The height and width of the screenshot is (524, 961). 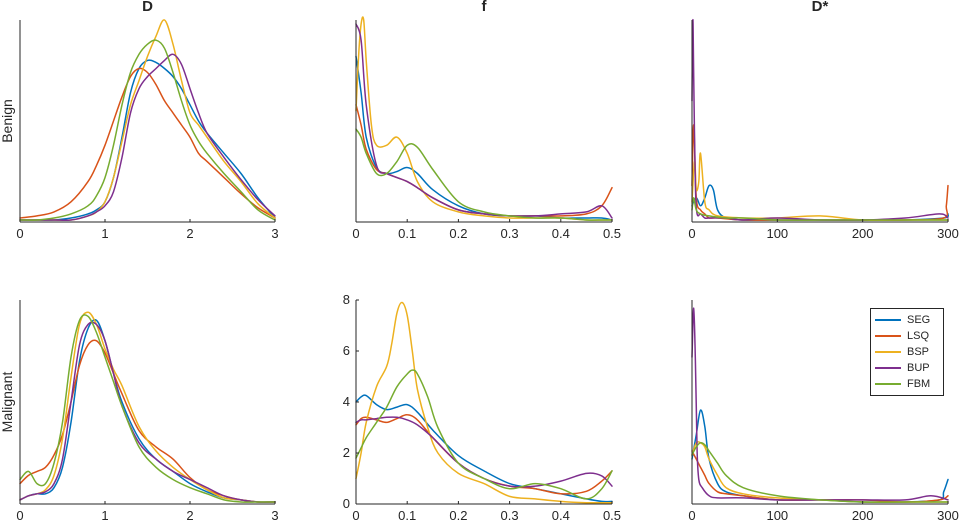 What do you see at coordinates (7, 121) in the screenshot?
I see `row-label: Benign` at bounding box center [7, 121].